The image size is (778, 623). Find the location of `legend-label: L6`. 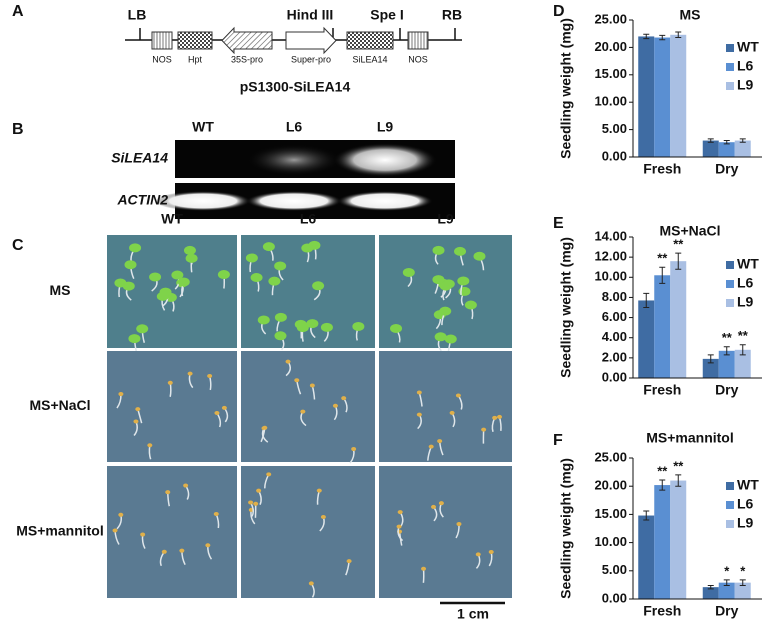

legend-label: L6 is located at coordinates (745, 283).